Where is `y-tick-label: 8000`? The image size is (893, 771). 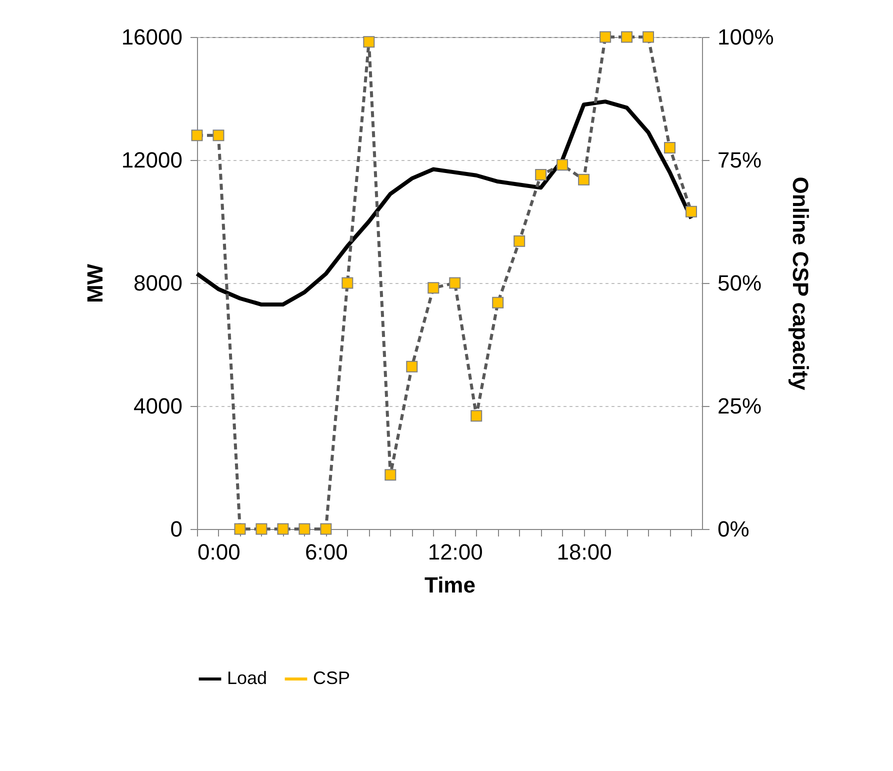
y-tick-label: 8000 is located at coordinates (158, 283).